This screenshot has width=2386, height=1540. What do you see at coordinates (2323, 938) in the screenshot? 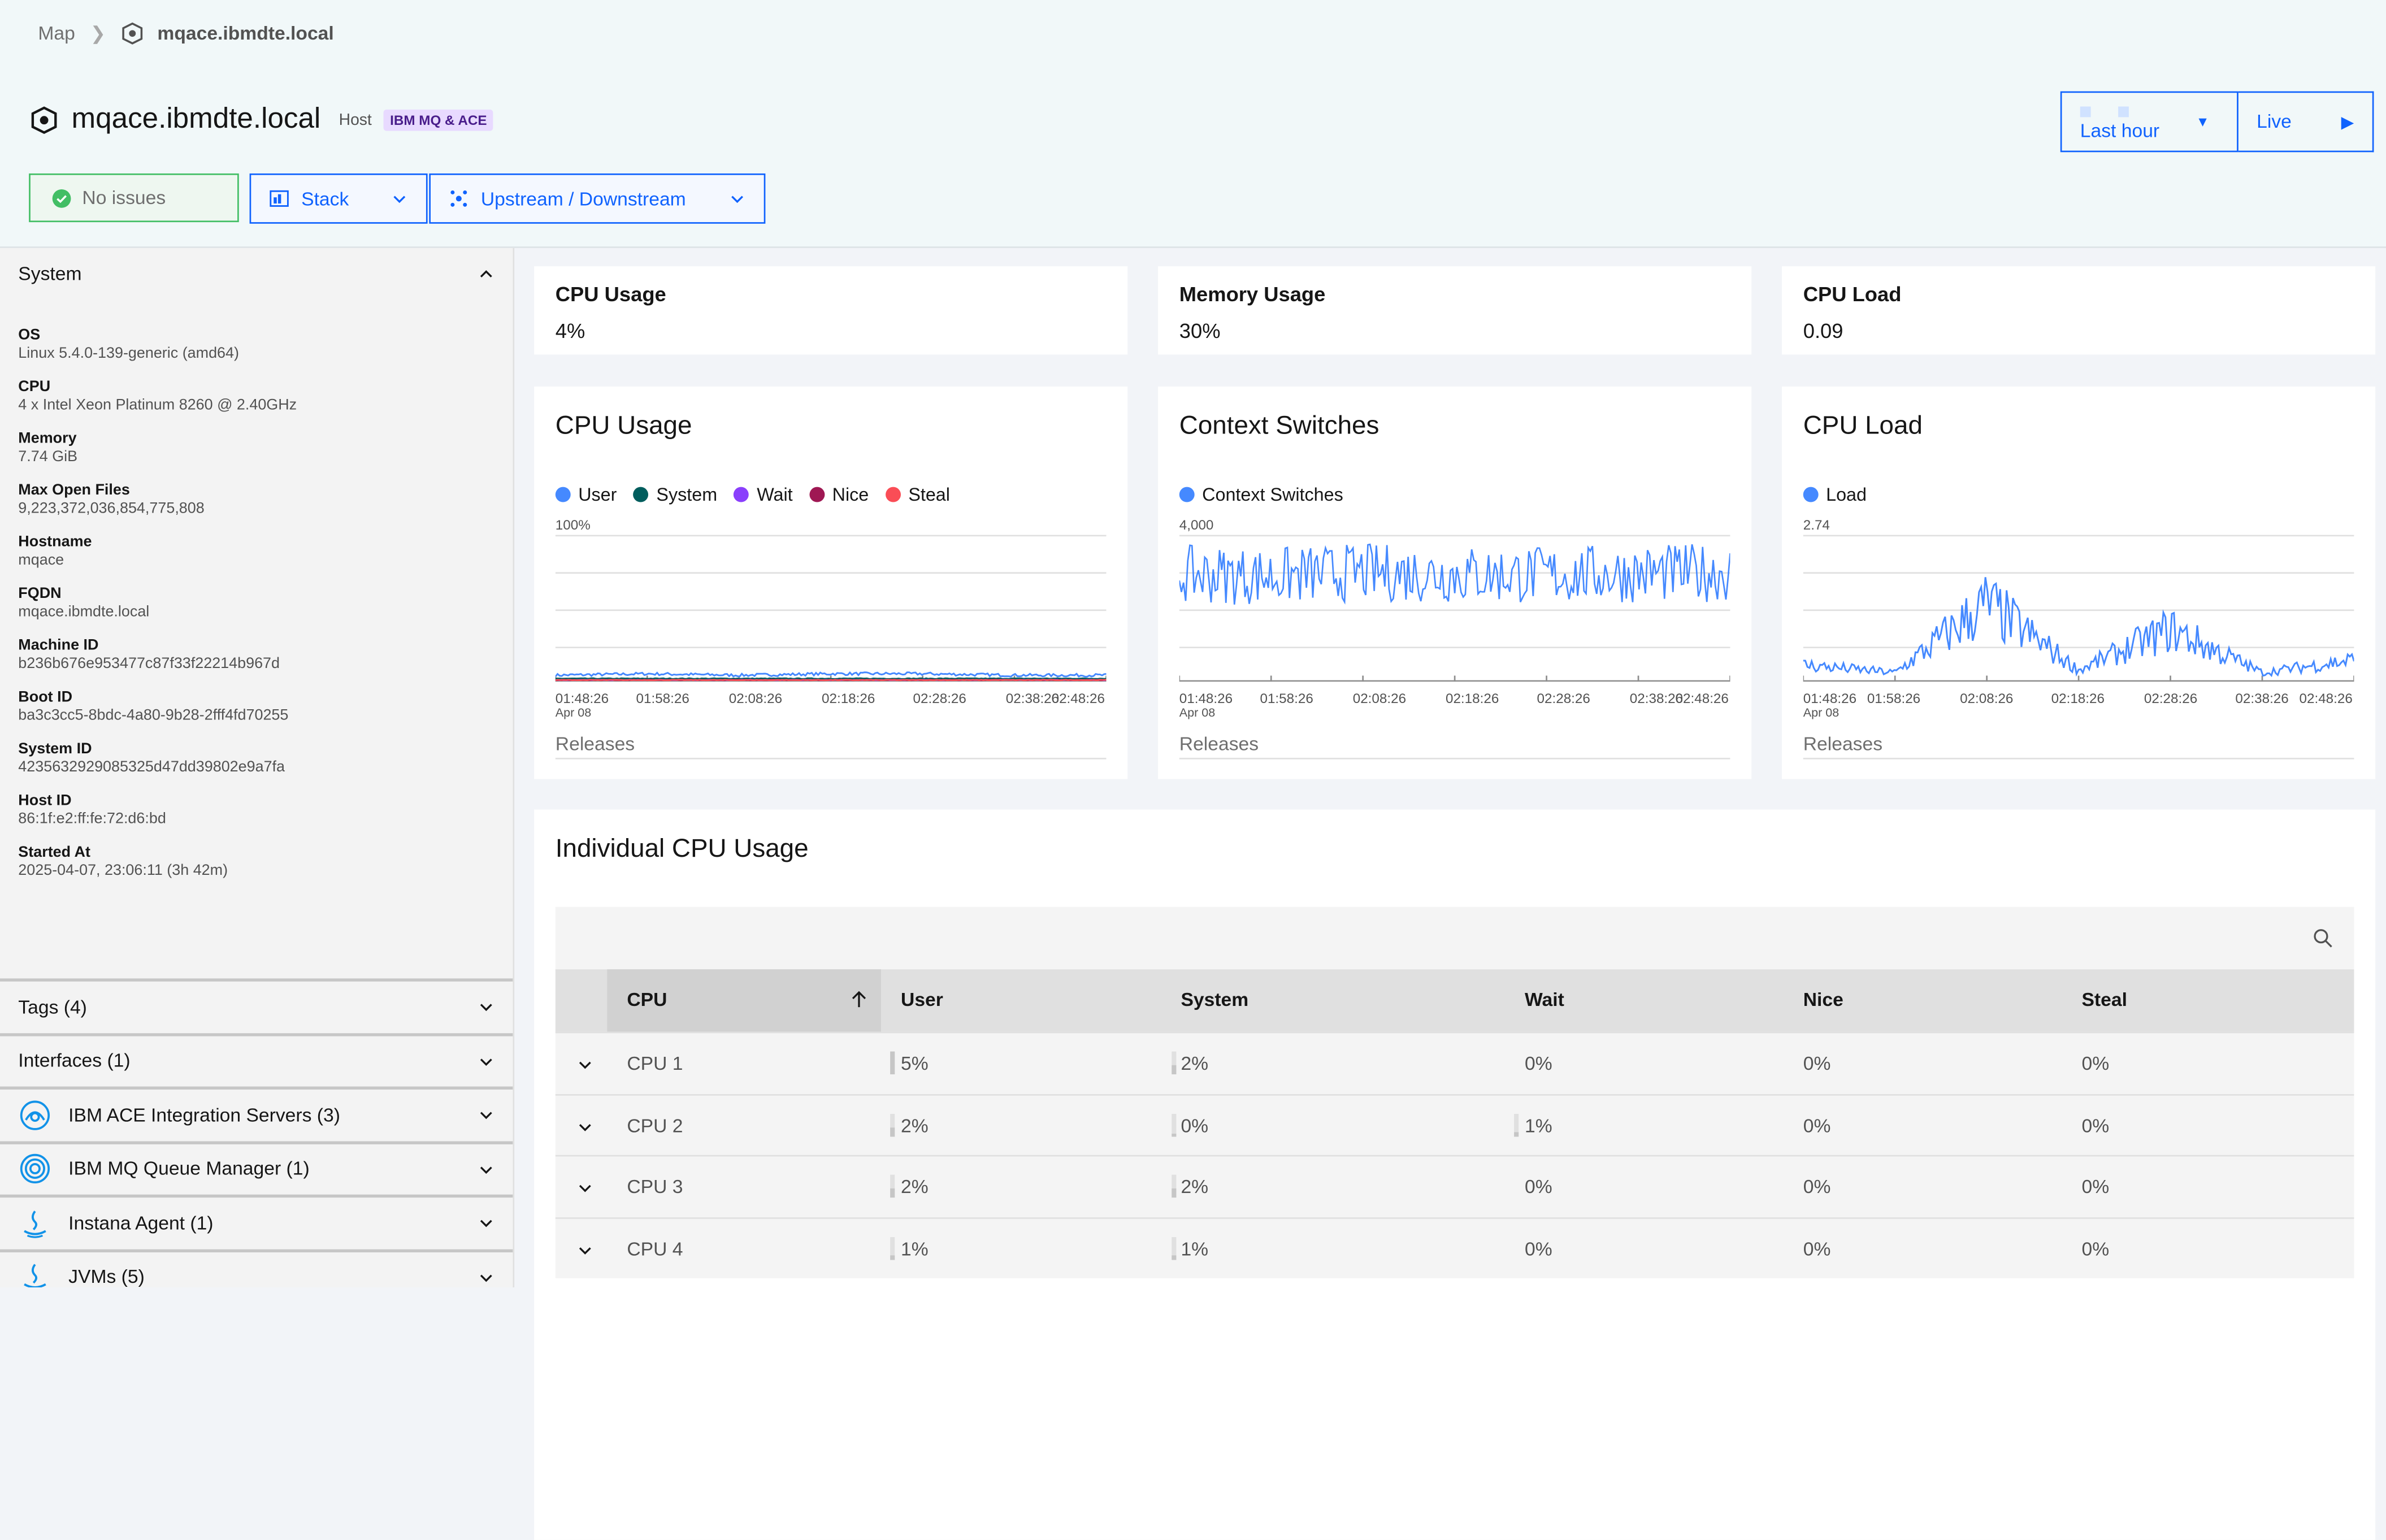
I see `search-icon` at bounding box center [2323, 938].